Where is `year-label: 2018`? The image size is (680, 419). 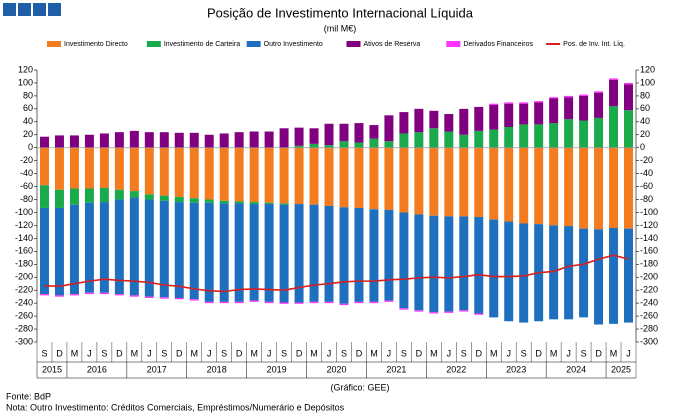 year-label: 2018 is located at coordinates (217, 369).